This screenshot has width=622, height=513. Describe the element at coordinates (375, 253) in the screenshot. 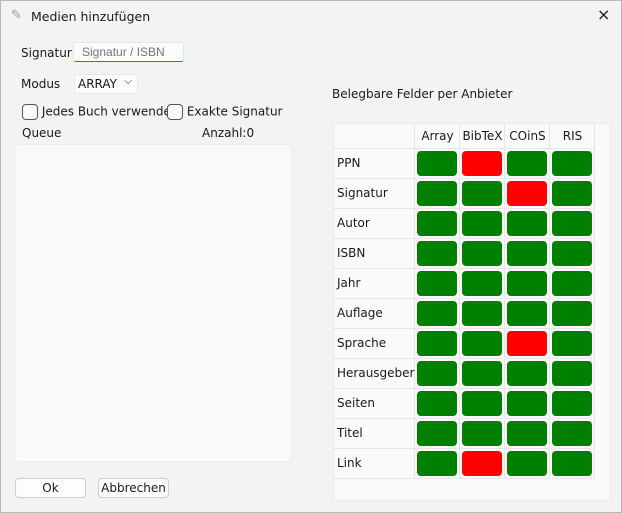

I see `row-label: ISBN` at that location.